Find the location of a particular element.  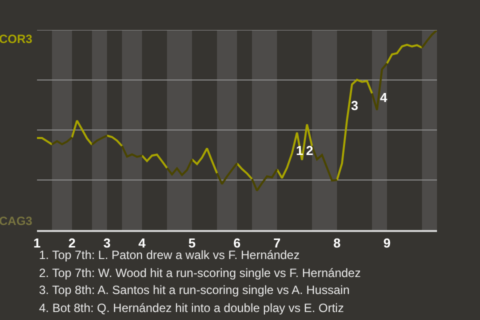

x-tick-label: 8 is located at coordinates (337, 243).